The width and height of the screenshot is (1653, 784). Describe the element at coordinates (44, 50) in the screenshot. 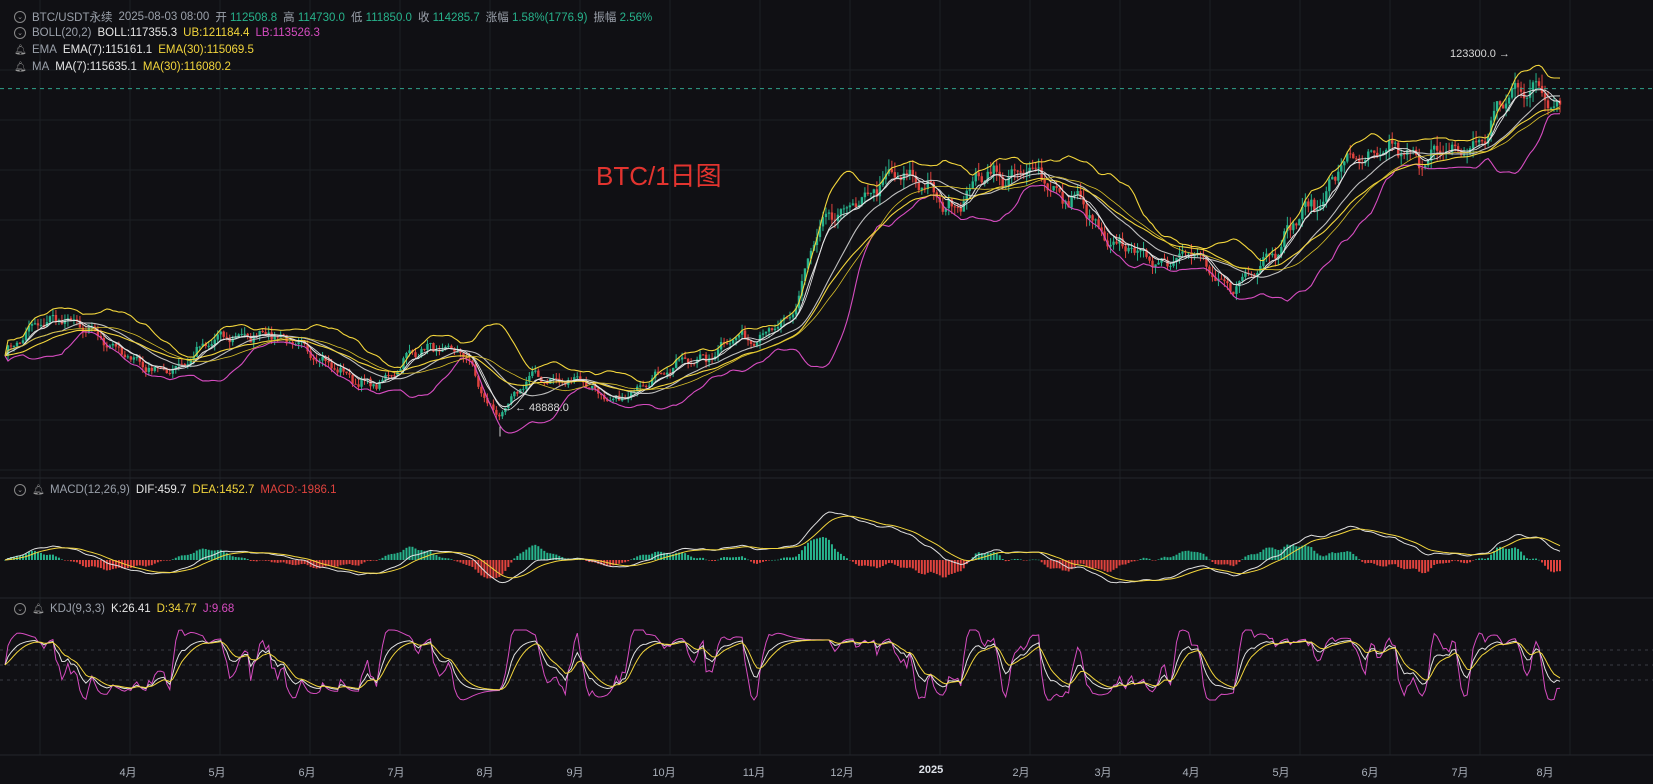

I see `ema-name: EMA` at that location.